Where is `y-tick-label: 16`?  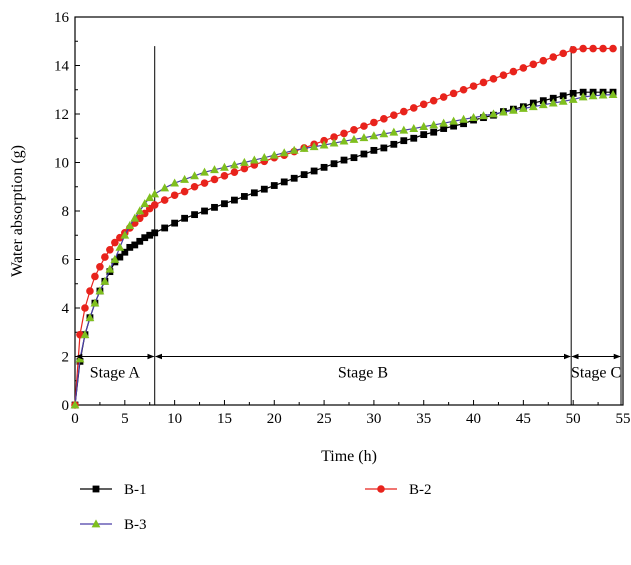 y-tick-label: 16 is located at coordinates (62, 18).